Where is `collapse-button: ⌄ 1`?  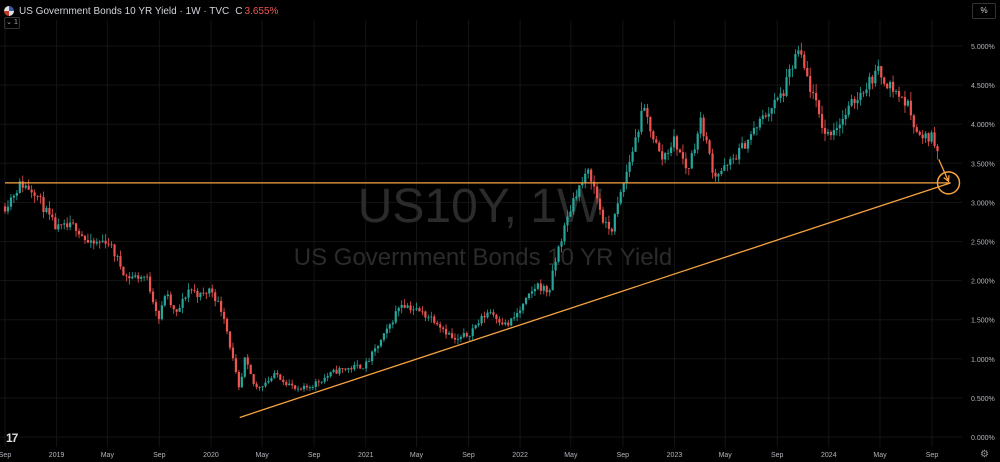 collapse-button: ⌄ 1 is located at coordinates (12, 23).